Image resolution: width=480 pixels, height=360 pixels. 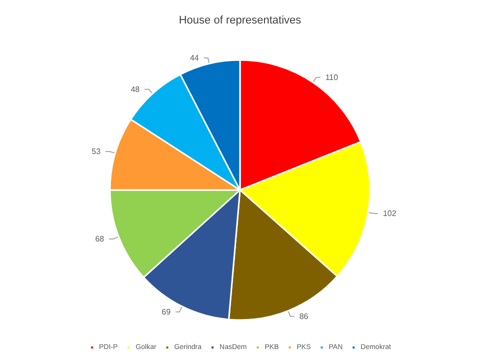 I want to click on chart-title: House of representatives, so click(x=240, y=20).